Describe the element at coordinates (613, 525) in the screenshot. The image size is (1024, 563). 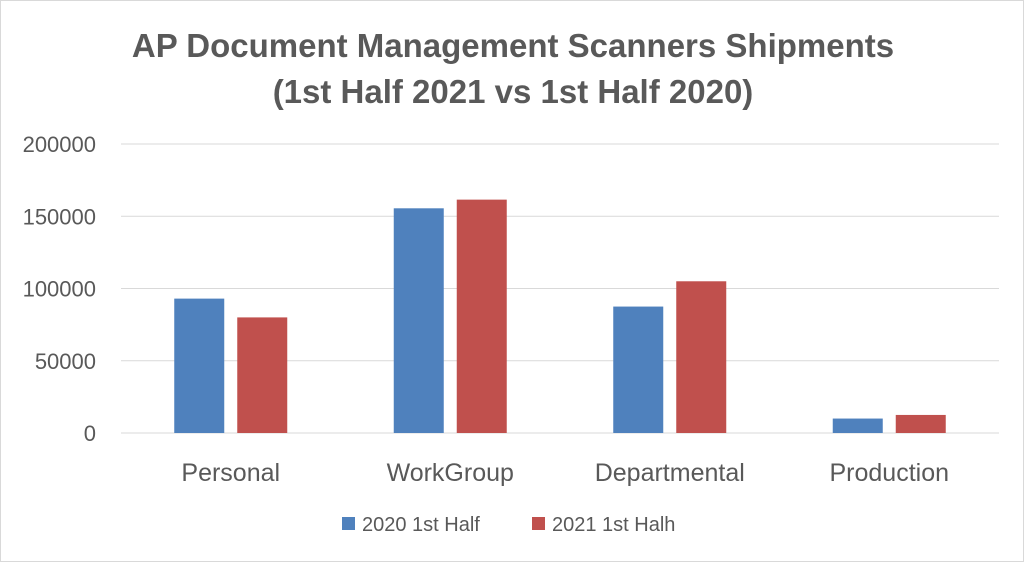
I see `legend-label: 2021 1st Halh` at that location.